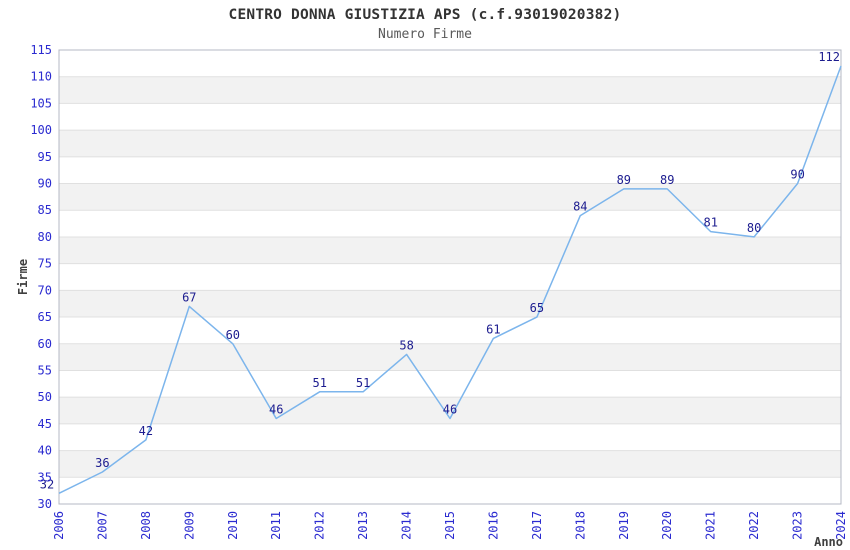 Image resolution: width=850 pixels, height=550 pixels. What do you see at coordinates (425, 34) in the screenshot?
I see `chart-subtitle: Numero Firme` at bounding box center [425, 34].